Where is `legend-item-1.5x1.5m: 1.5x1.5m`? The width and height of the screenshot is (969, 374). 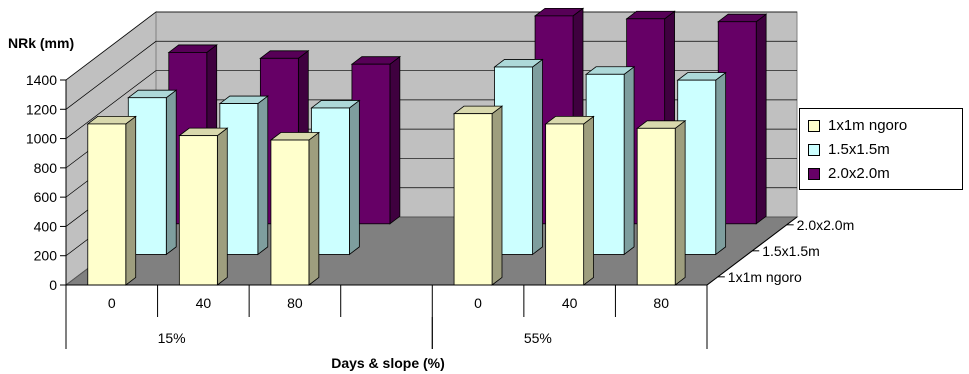 legend-item-1.5x1.5m: 1.5x1.5m is located at coordinates (849, 149).